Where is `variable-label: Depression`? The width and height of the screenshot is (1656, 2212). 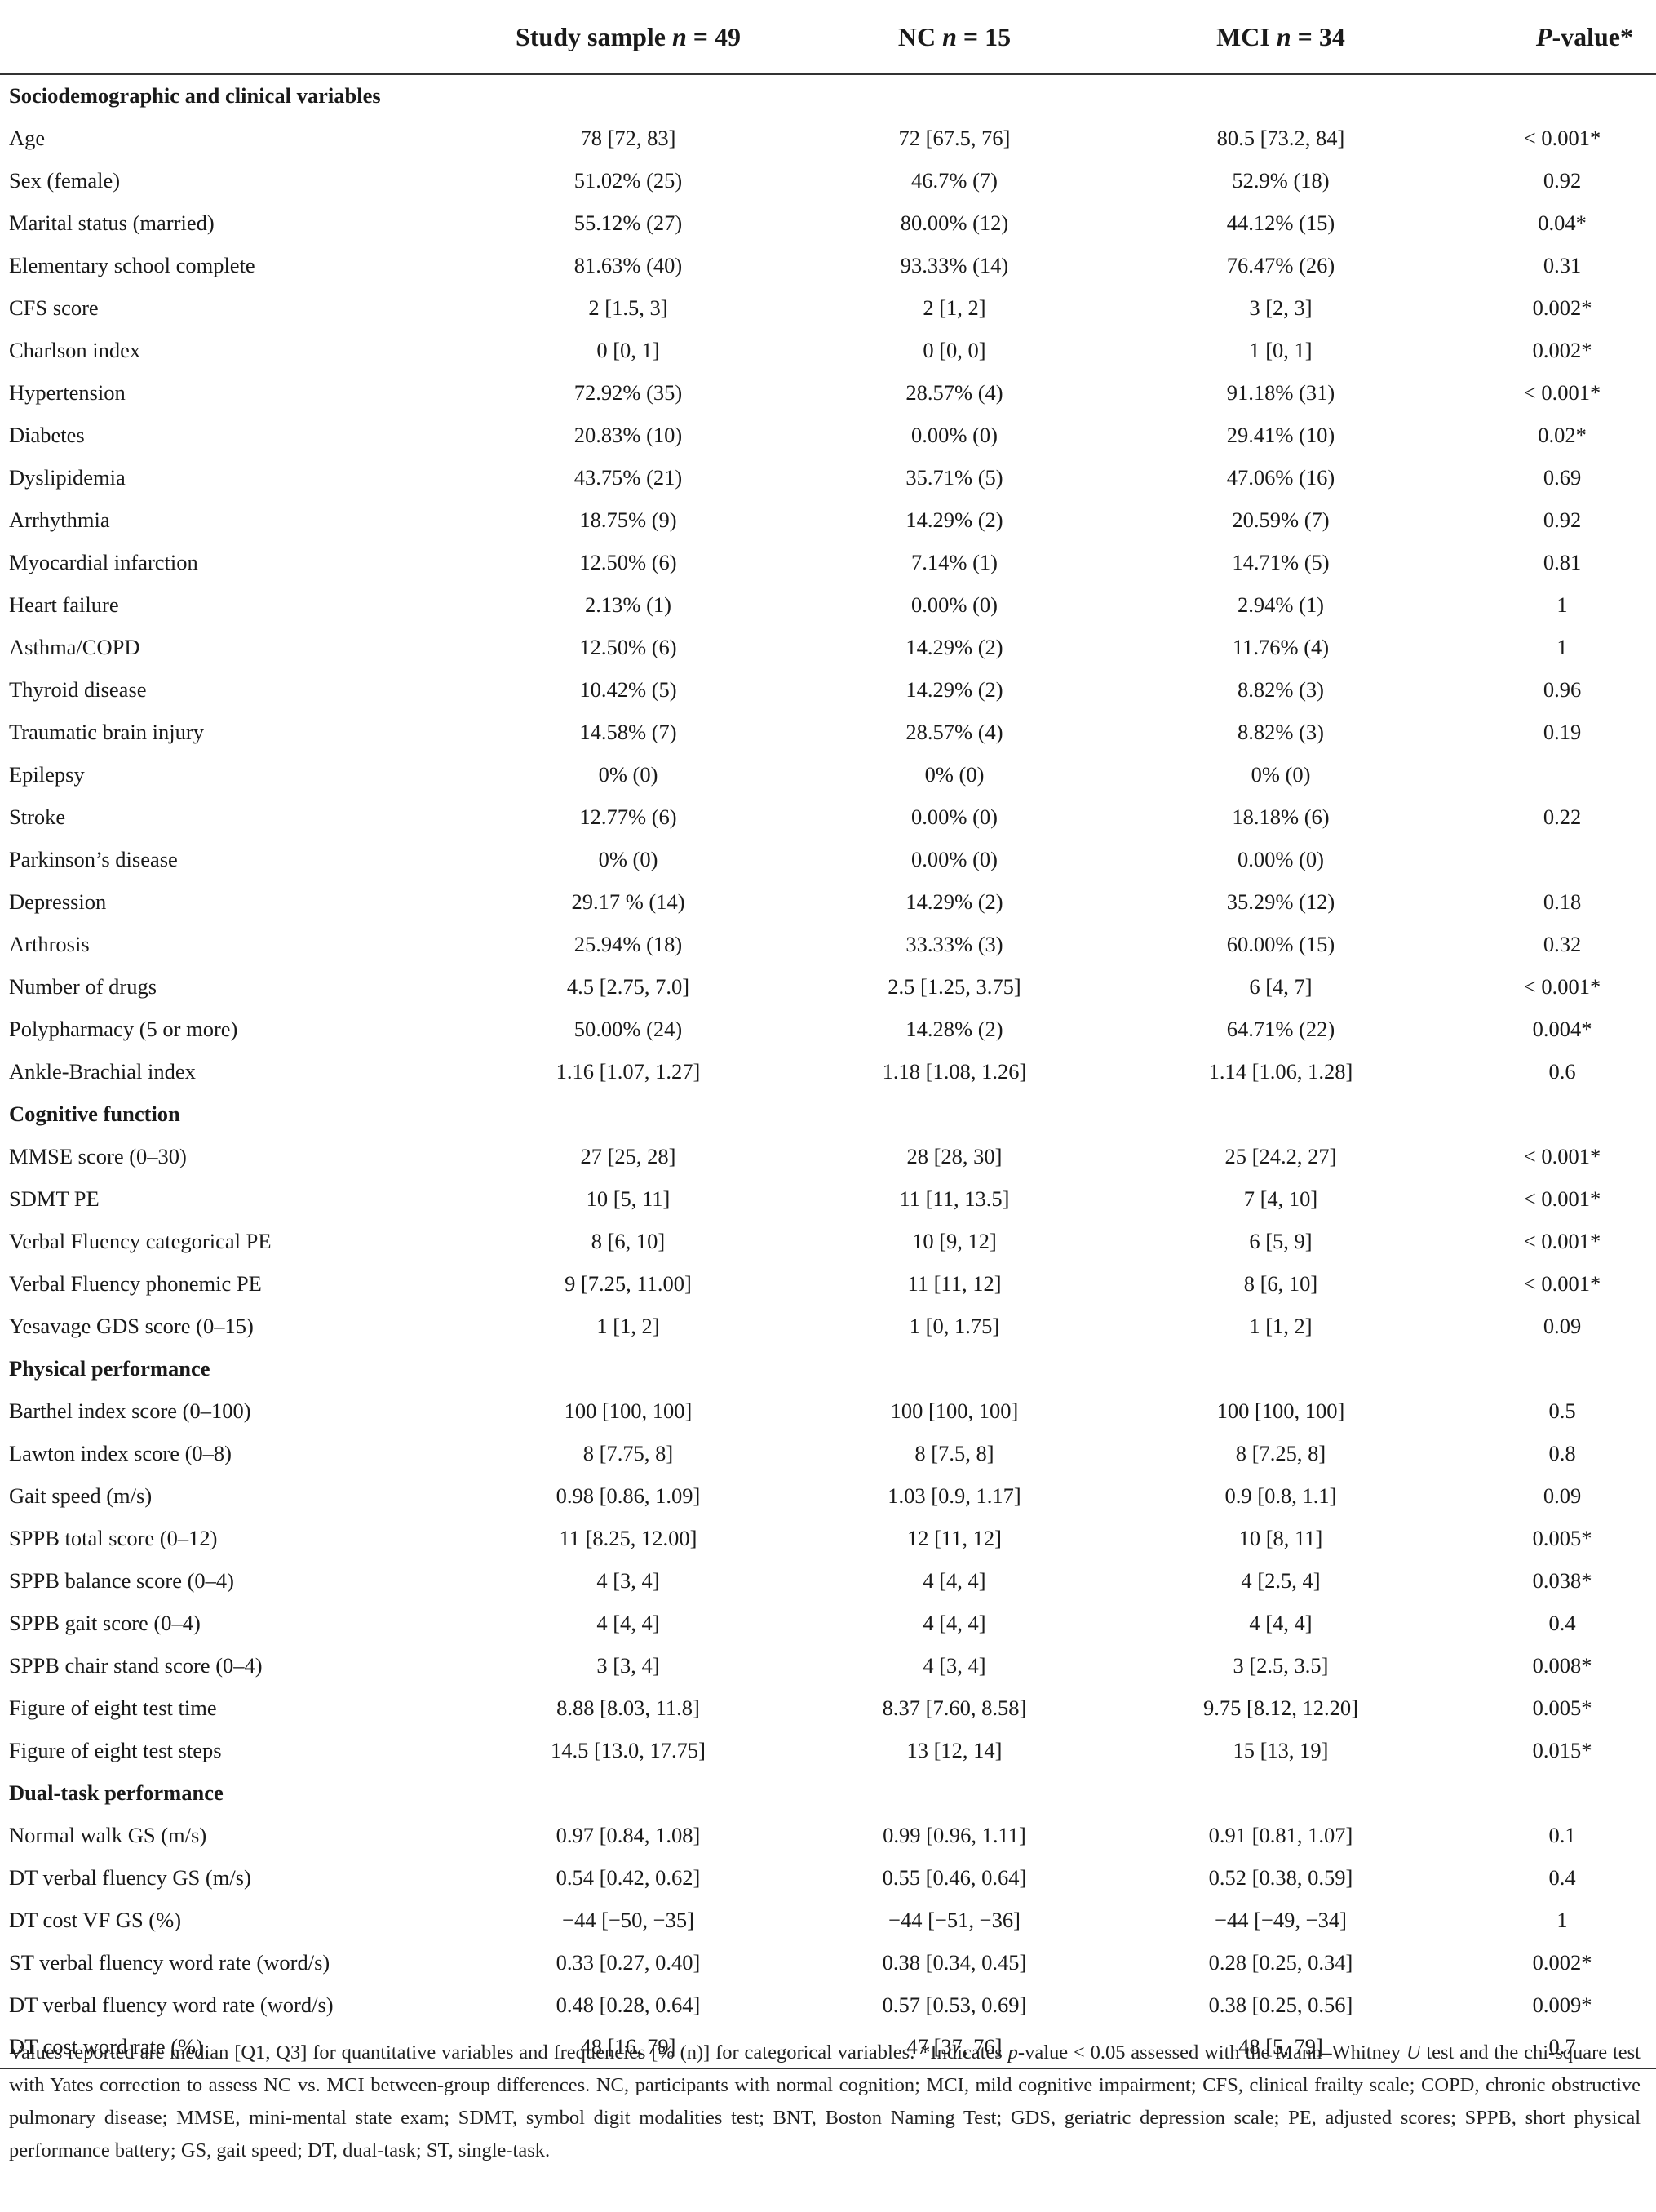 variable-label: Depression is located at coordinates (58, 901).